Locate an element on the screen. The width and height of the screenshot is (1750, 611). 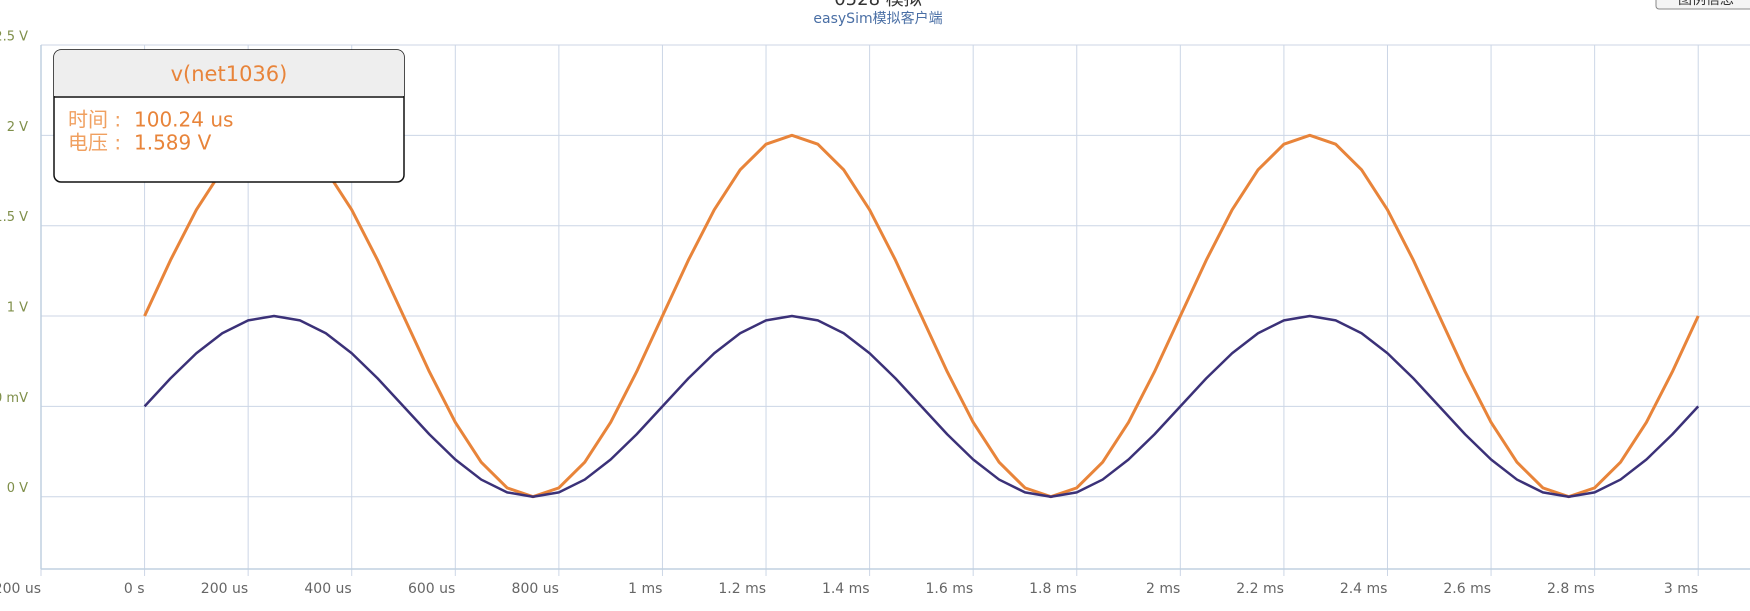
x-tick-label: 3 ms is located at coordinates (1681, 589).